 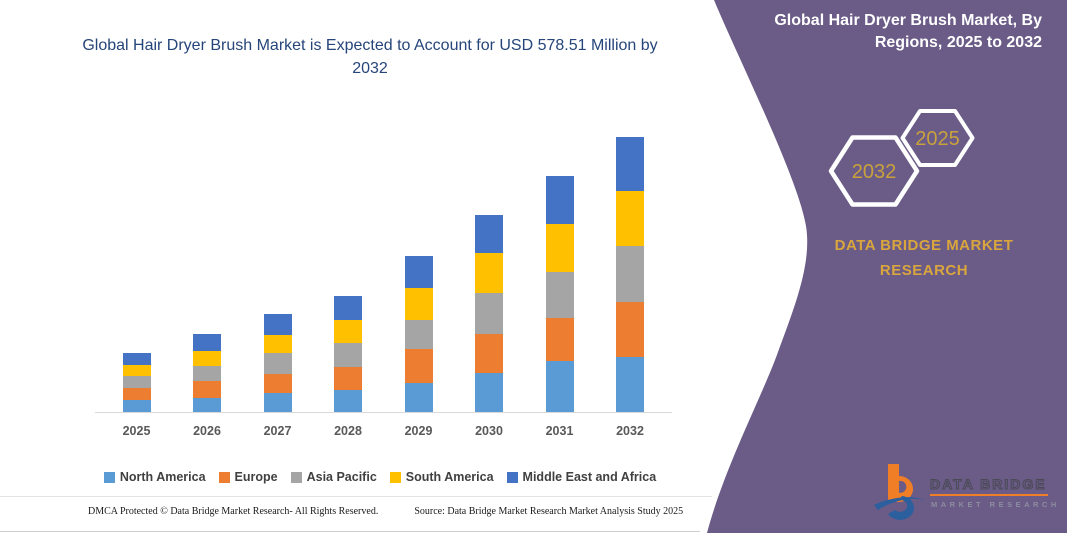 What do you see at coordinates (559, 431) in the screenshot?
I see `x-axis-label-2031: 2031` at bounding box center [559, 431].